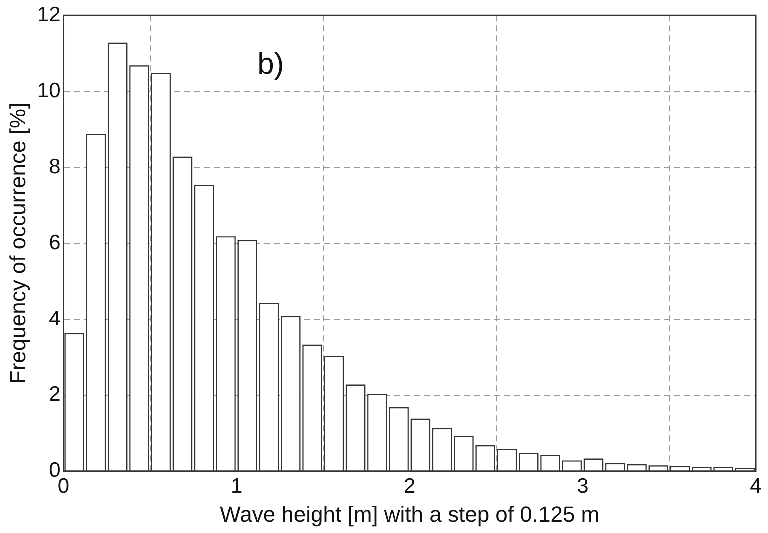  What do you see at coordinates (55, 166) in the screenshot?
I see `y-tick-label: 8` at bounding box center [55, 166].